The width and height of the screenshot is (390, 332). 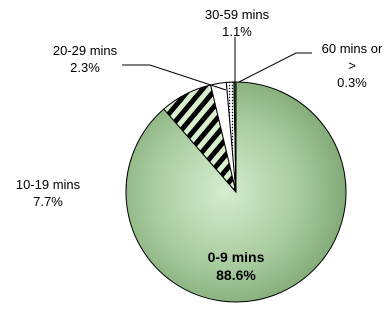 What do you see at coordinates (275, 67) in the screenshot?
I see `leader-line-60-mins-or` at bounding box center [275, 67].